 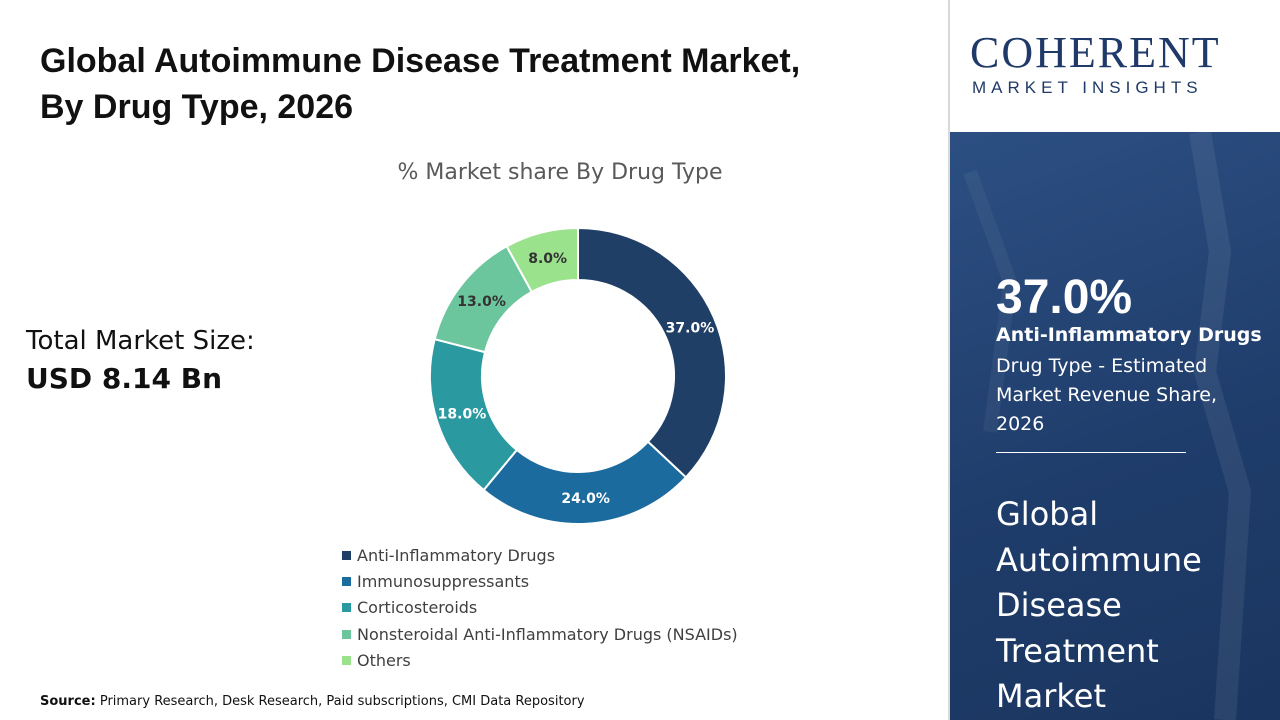 What do you see at coordinates (462, 415) in the screenshot?
I see `slice-data-label: 18.0%` at bounding box center [462, 415].